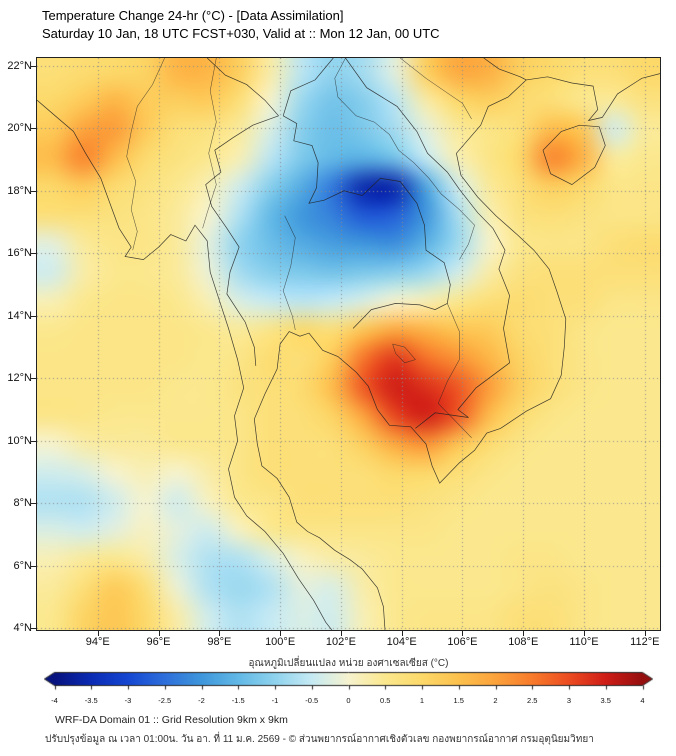 The width and height of the screenshot is (676, 756). I want to click on colorbar-tick-label: 3, so click(569, 700).